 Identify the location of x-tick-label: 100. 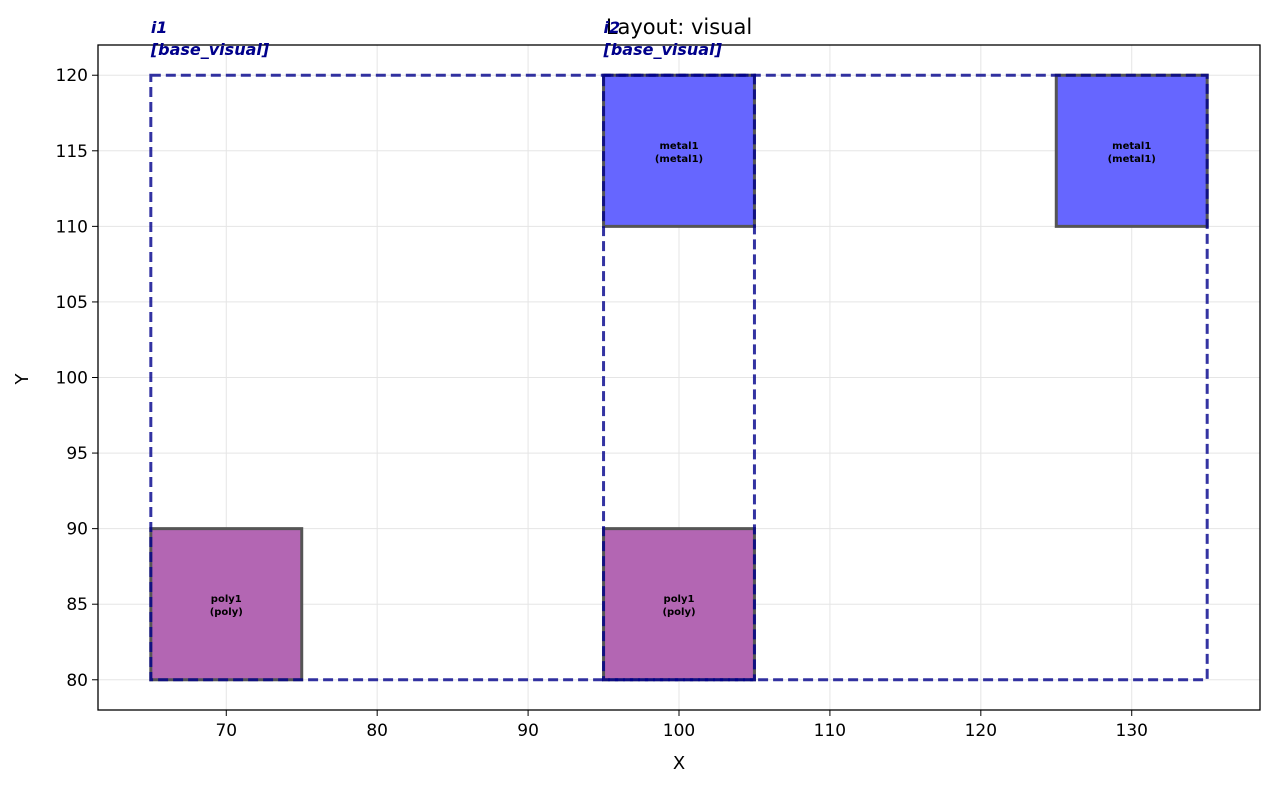
(679, 731).